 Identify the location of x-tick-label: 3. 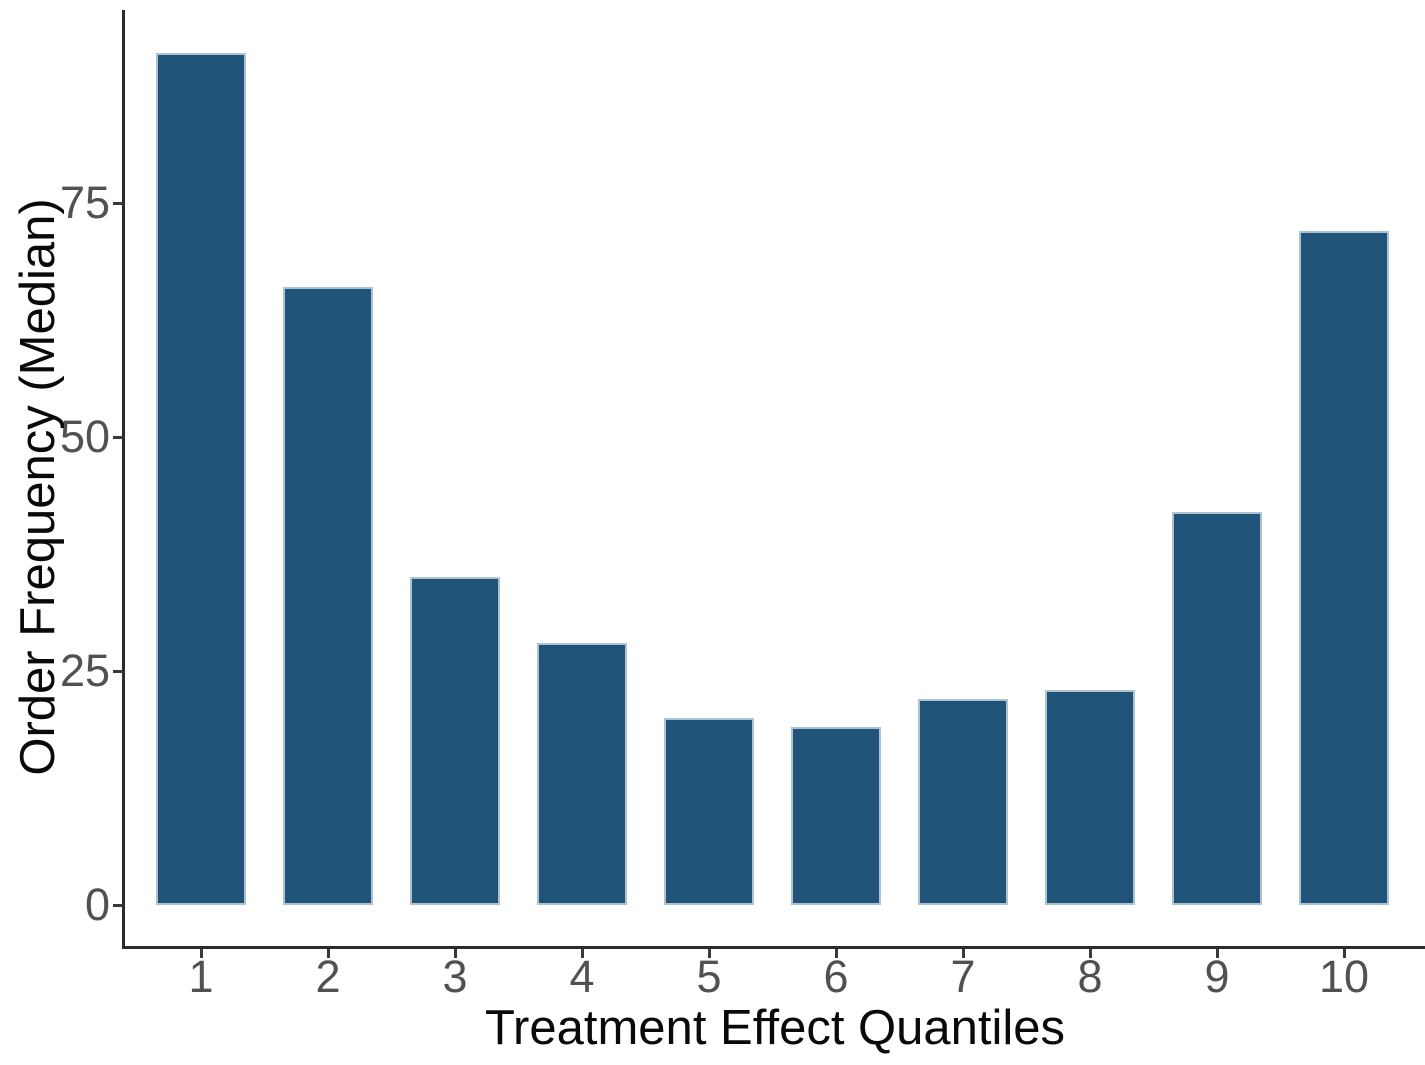
(455, 976).